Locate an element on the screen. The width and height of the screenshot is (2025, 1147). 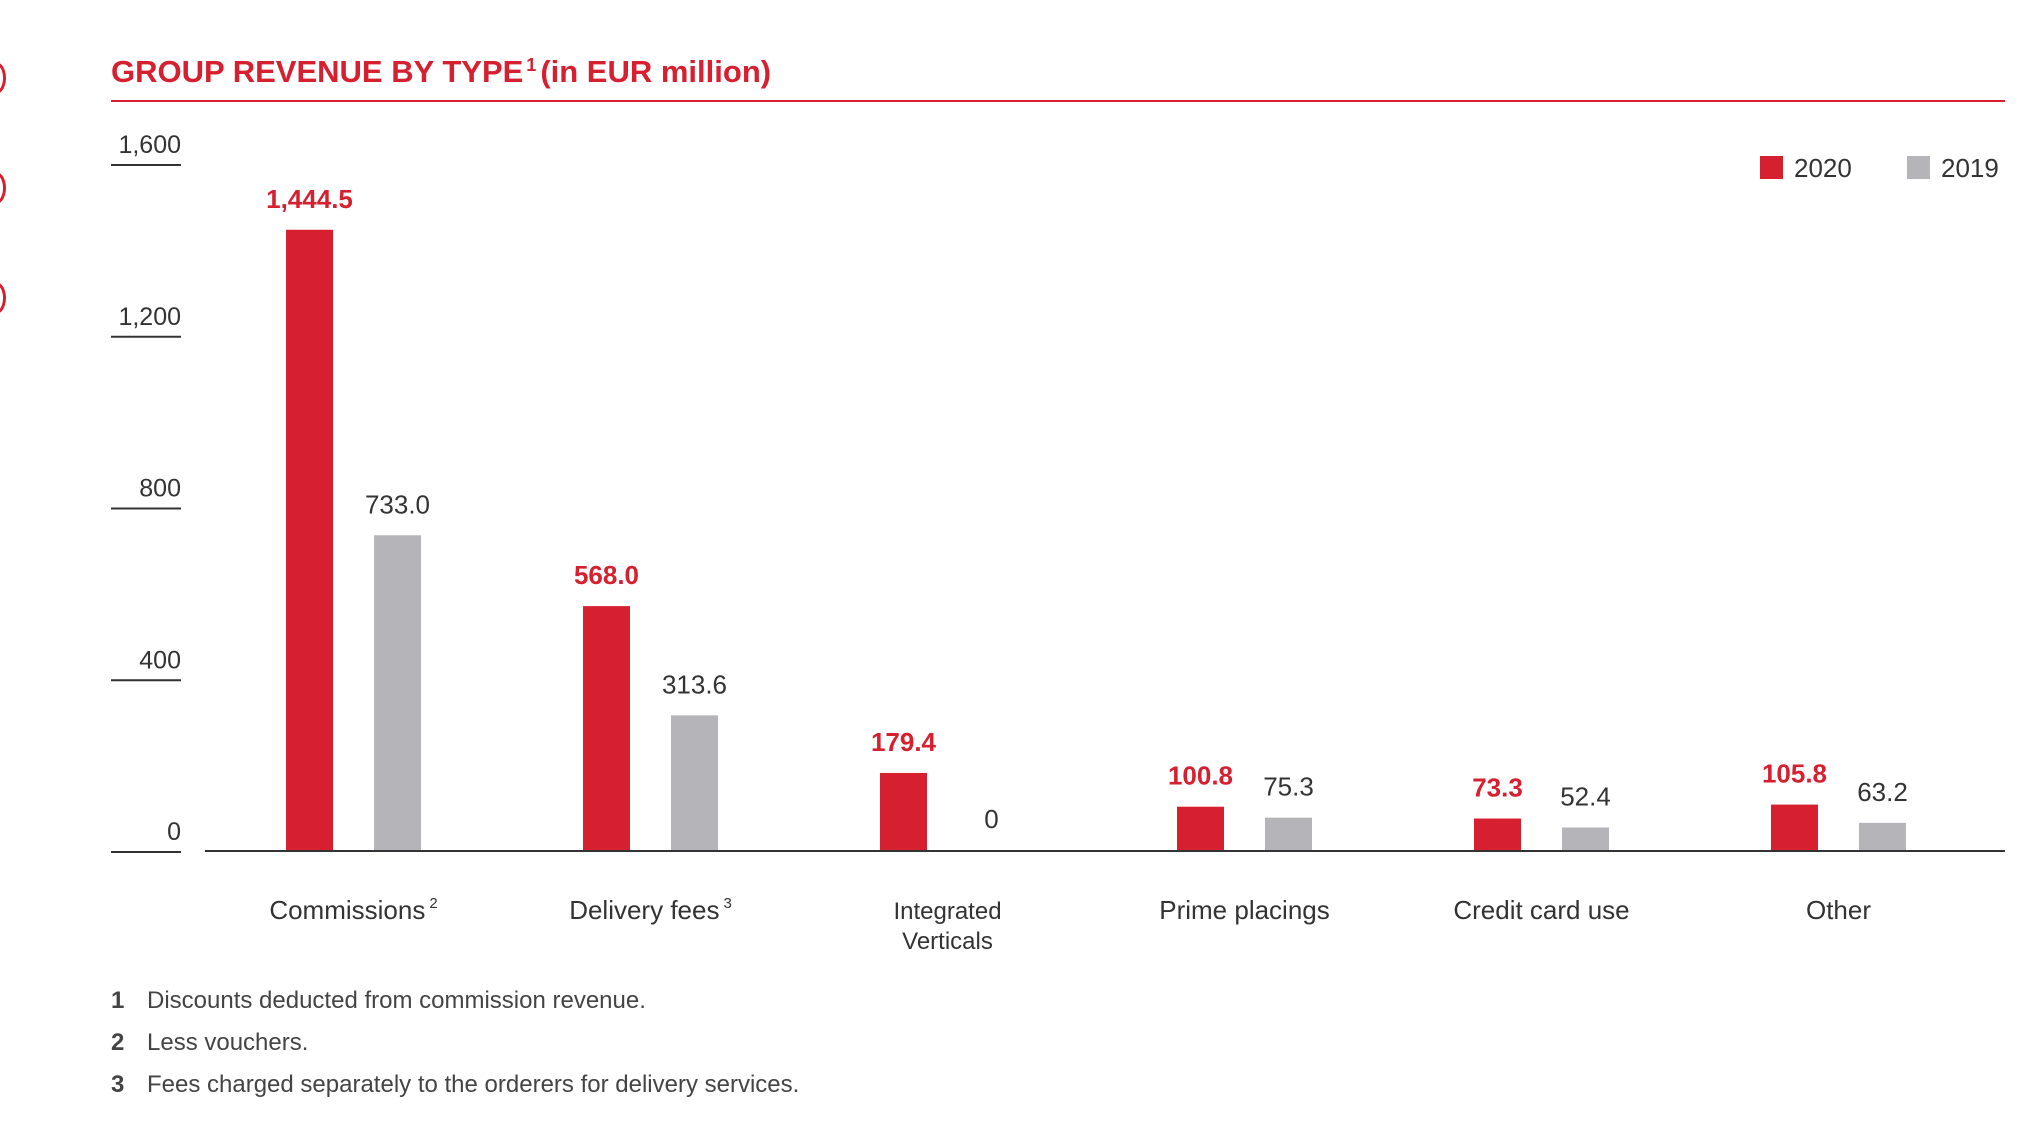
category-footnote-ref: 3 is located at coordinates (727, 903).